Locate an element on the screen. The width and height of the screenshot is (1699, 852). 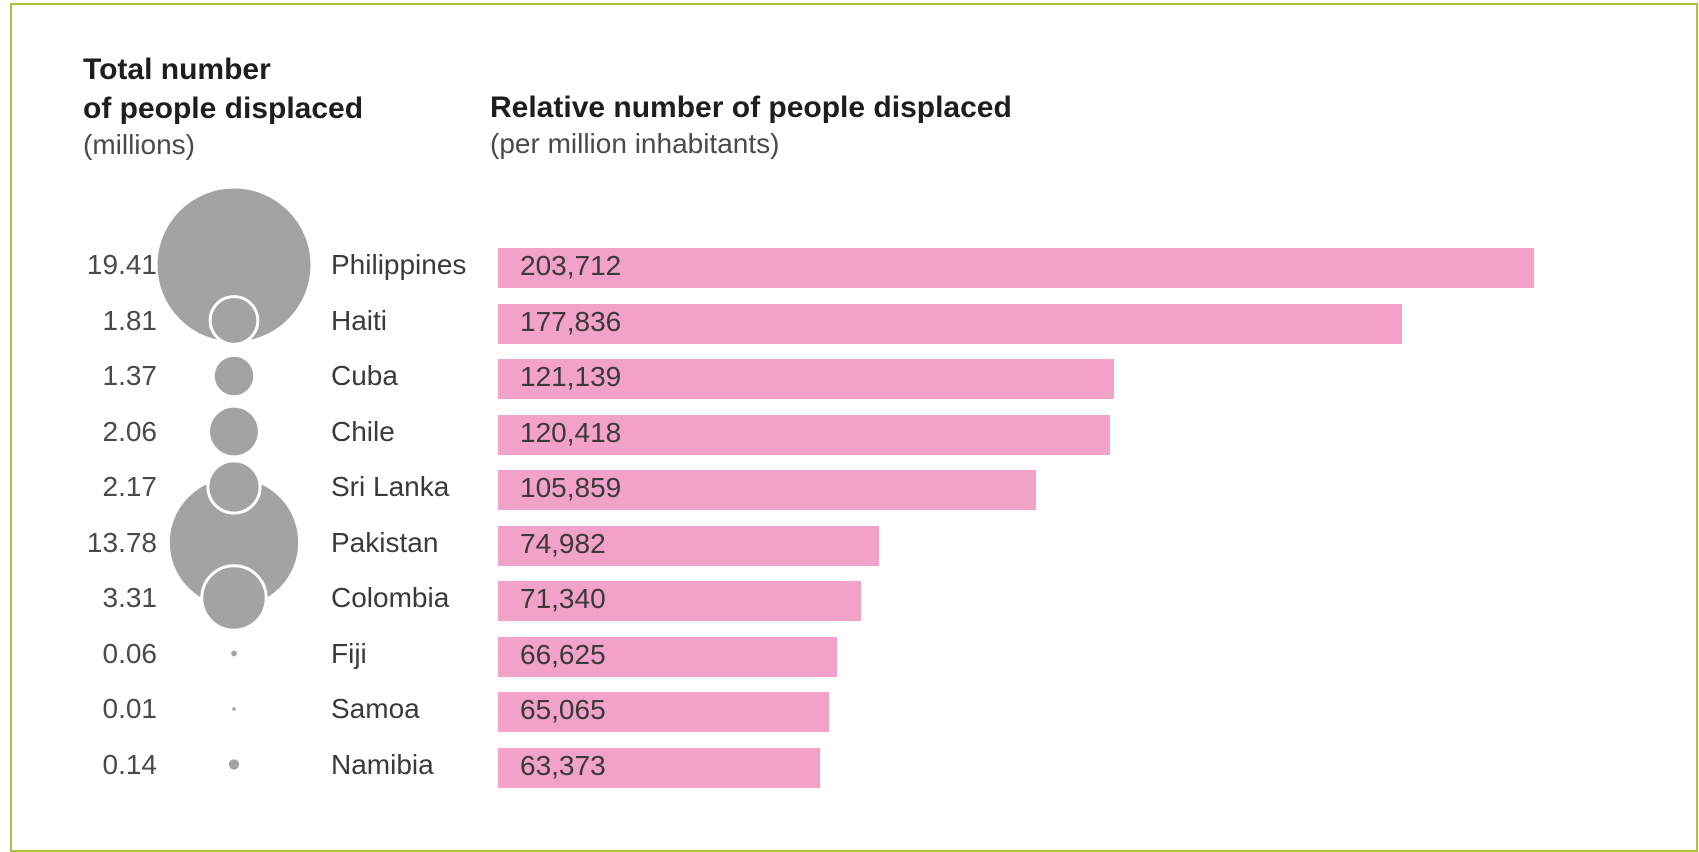
bar-value-pakistan: 74,982 is located at coordinates (563, 543).